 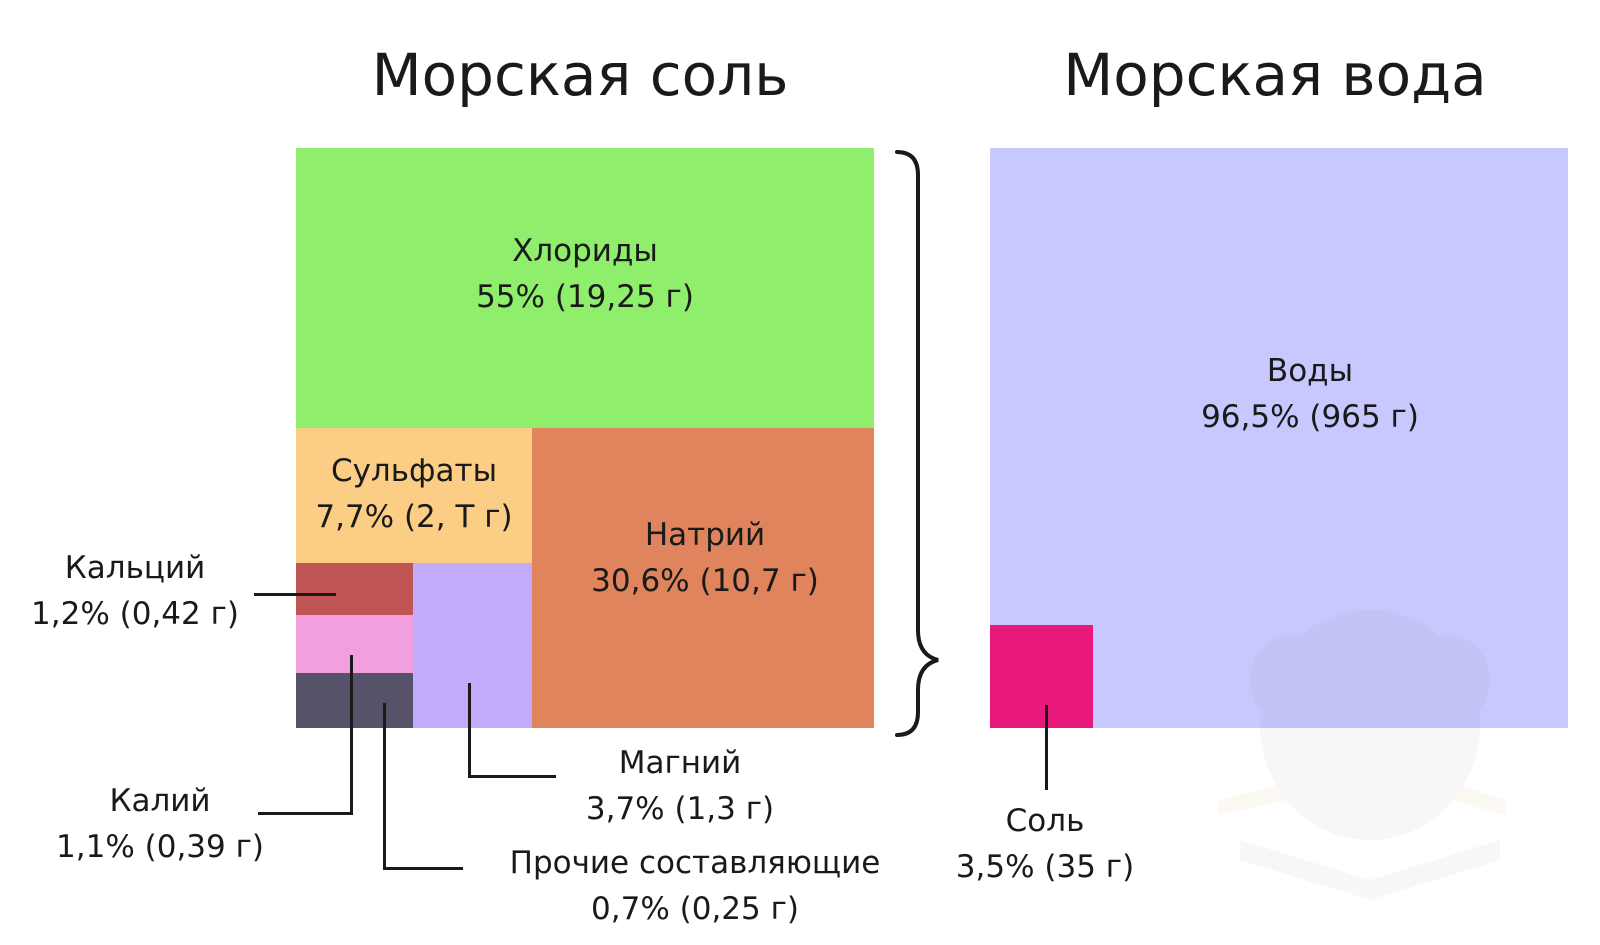 What do you see at coordinates (295, 594) in the screenshot?
I see `leader-line-calcium` at bounding box center [295, 594].